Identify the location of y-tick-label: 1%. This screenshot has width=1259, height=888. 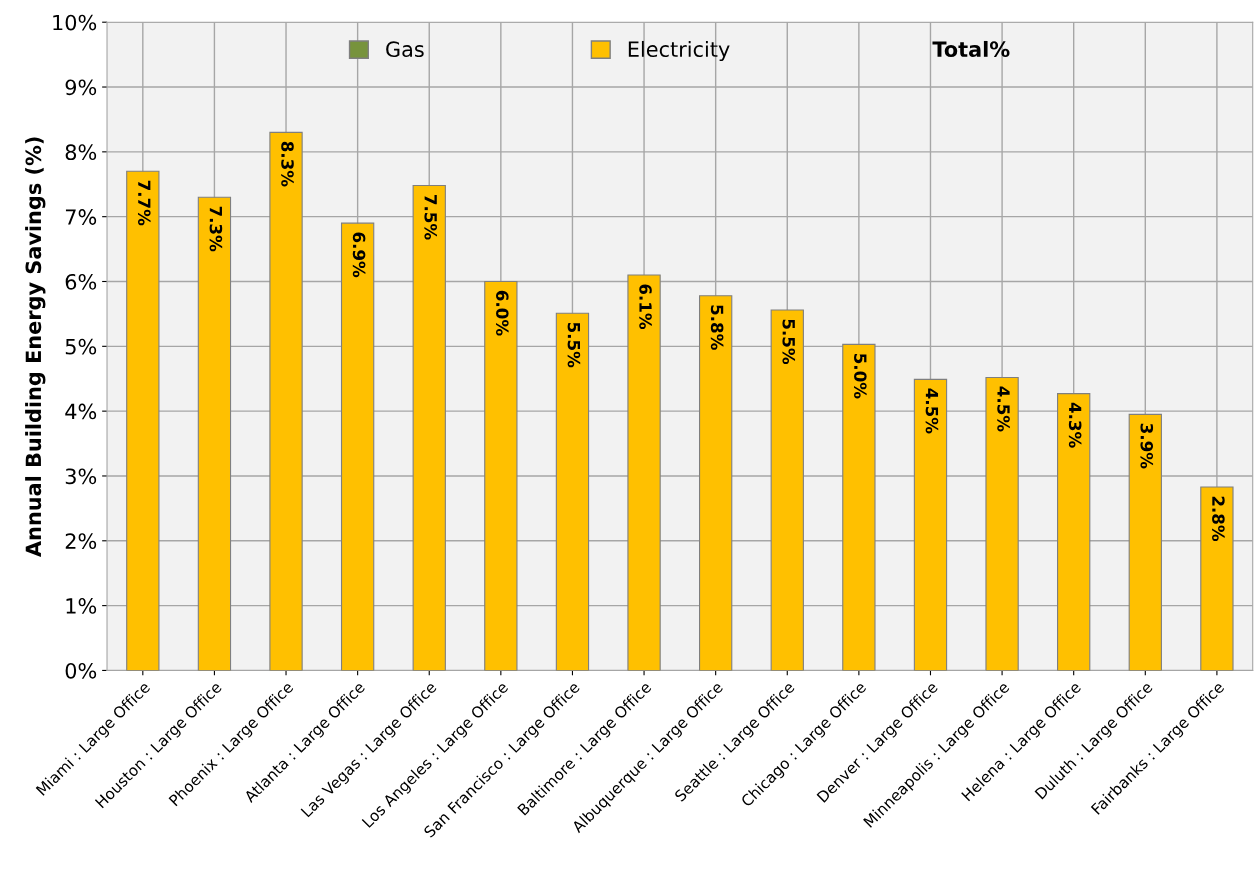
(81, 606).